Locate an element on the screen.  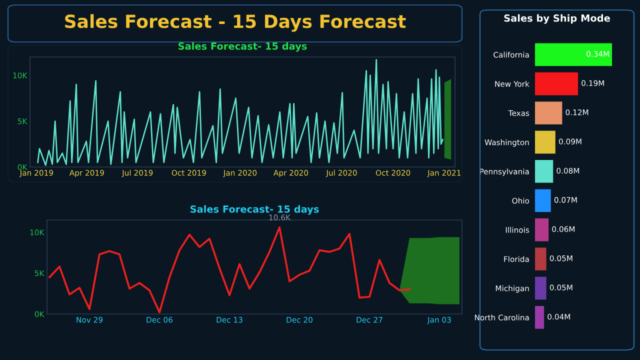
chart-title: Sales by Ship Mode is located at coordinates (557, 19).